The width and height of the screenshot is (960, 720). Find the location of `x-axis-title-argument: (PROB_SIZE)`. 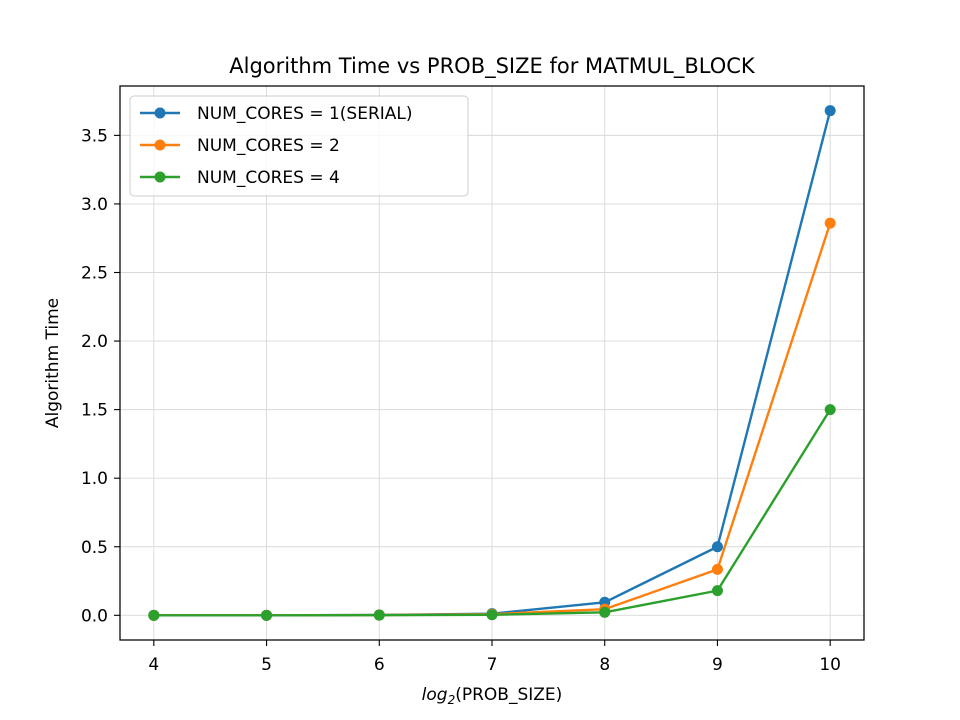

x-axis-title-argument: (PROB_SIZE) is located at coordinates (508, 695).